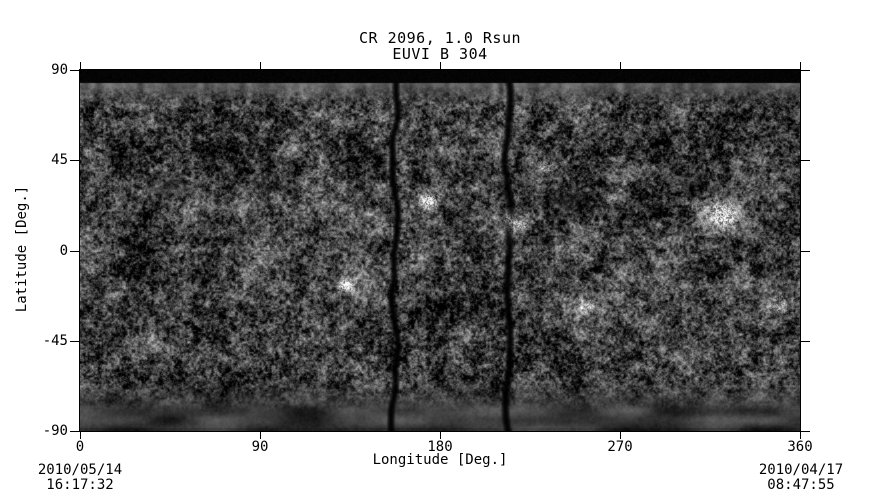 The image size is (880, 500). Describe the element at coordinates (440, 38) in the screenshot. I see `chart-title: CR 2096, 1.0 Rsun` at that location.